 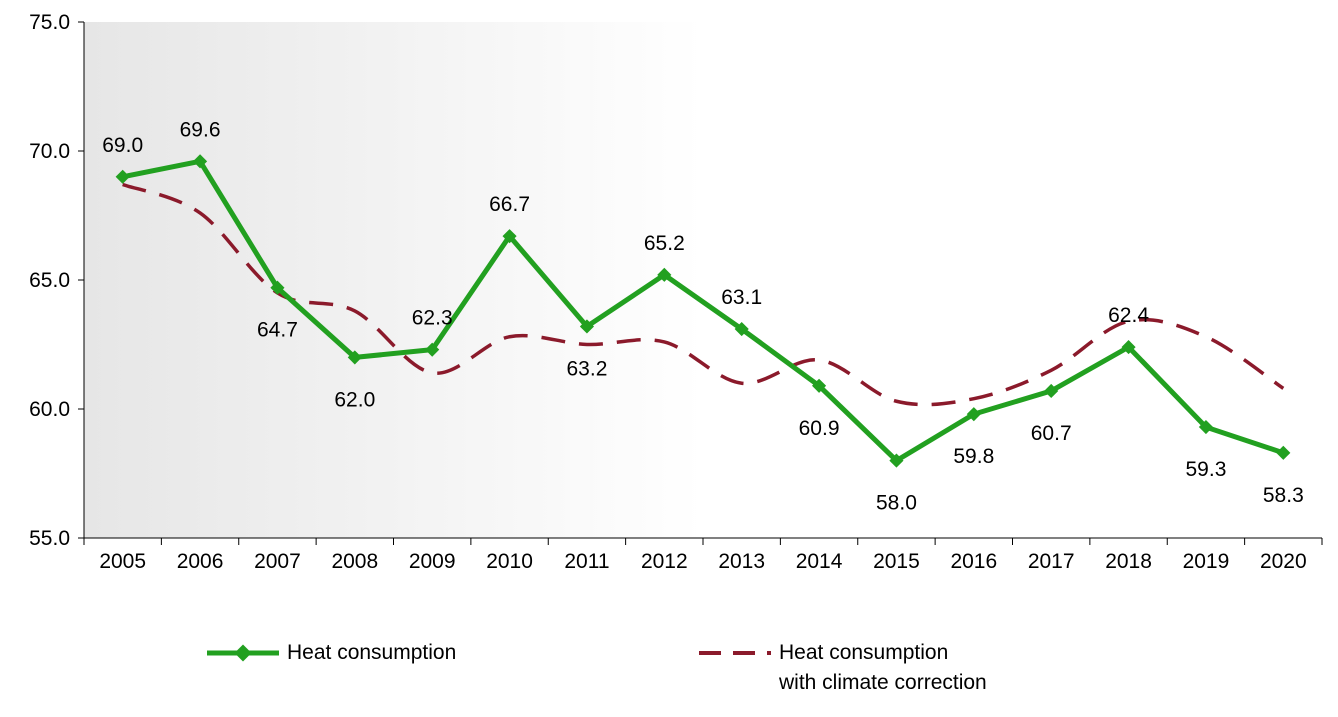 What do you see at coordinates (1283, 495) in the screenshot?
I see `data-label: 58.3` at bounding box center [1283, 495].